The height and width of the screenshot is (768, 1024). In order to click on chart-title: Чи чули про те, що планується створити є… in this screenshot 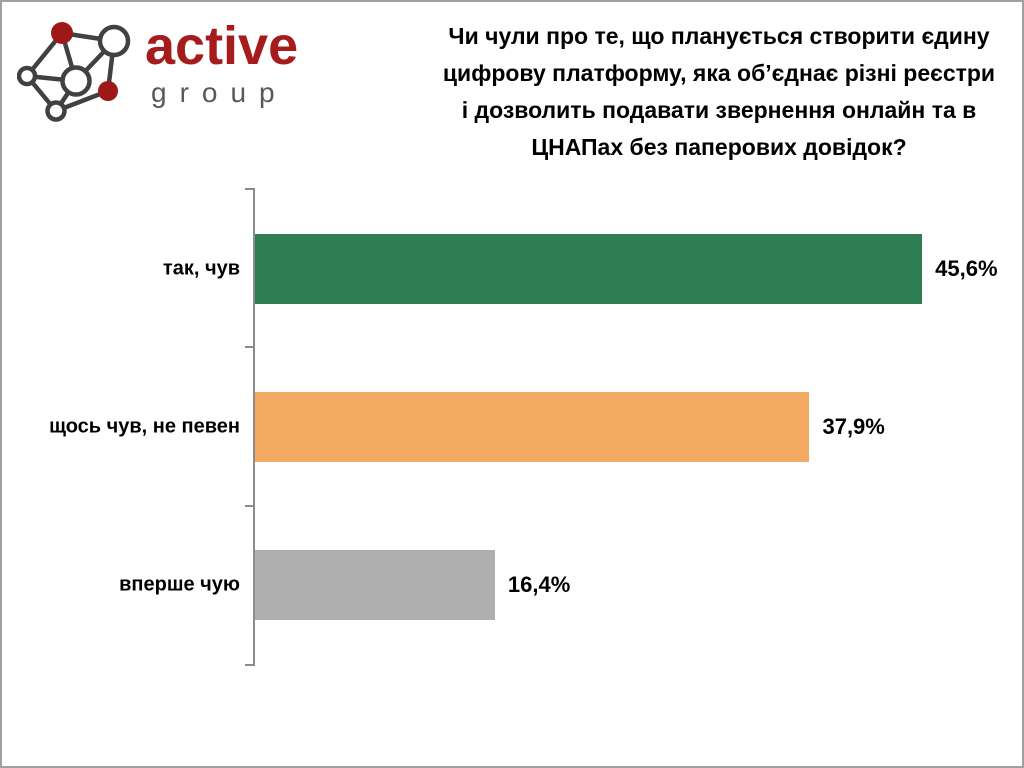, I will do `click(719, 92)`.